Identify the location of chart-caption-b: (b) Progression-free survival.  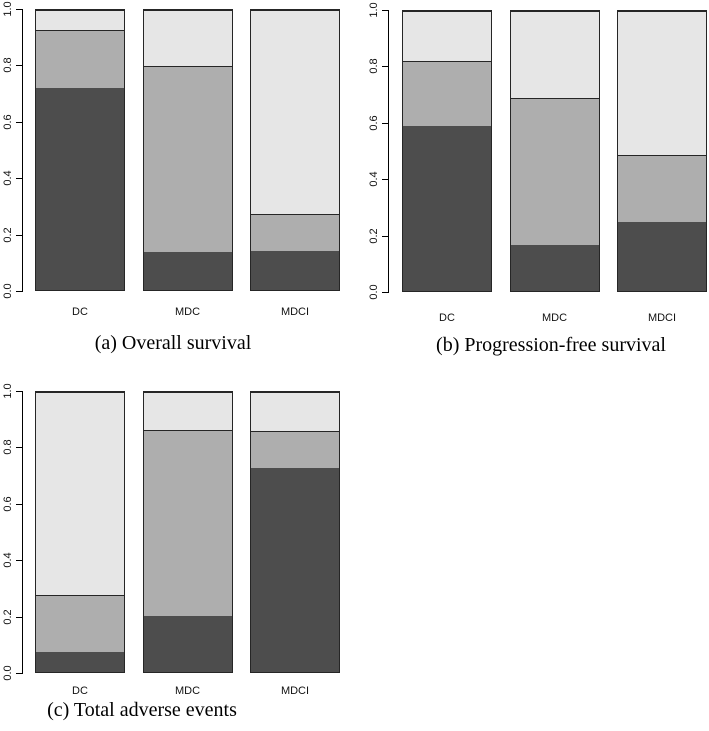
(551, 345).